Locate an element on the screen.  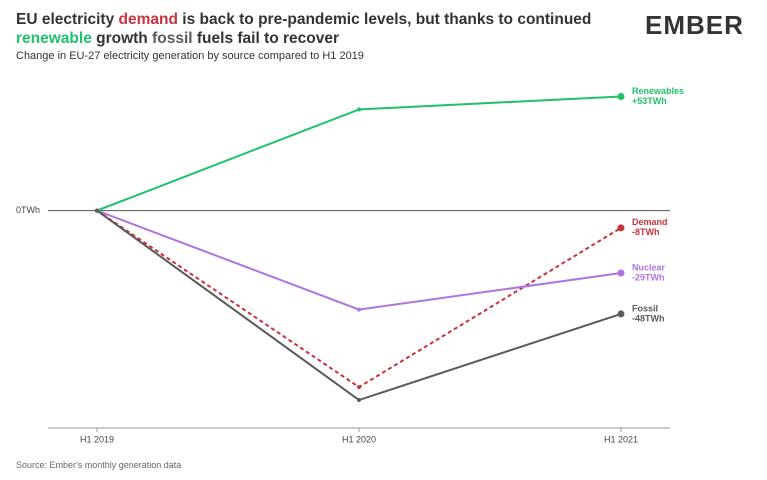
x-tick-label: H1 2019 is located at coordinates (97, 439).